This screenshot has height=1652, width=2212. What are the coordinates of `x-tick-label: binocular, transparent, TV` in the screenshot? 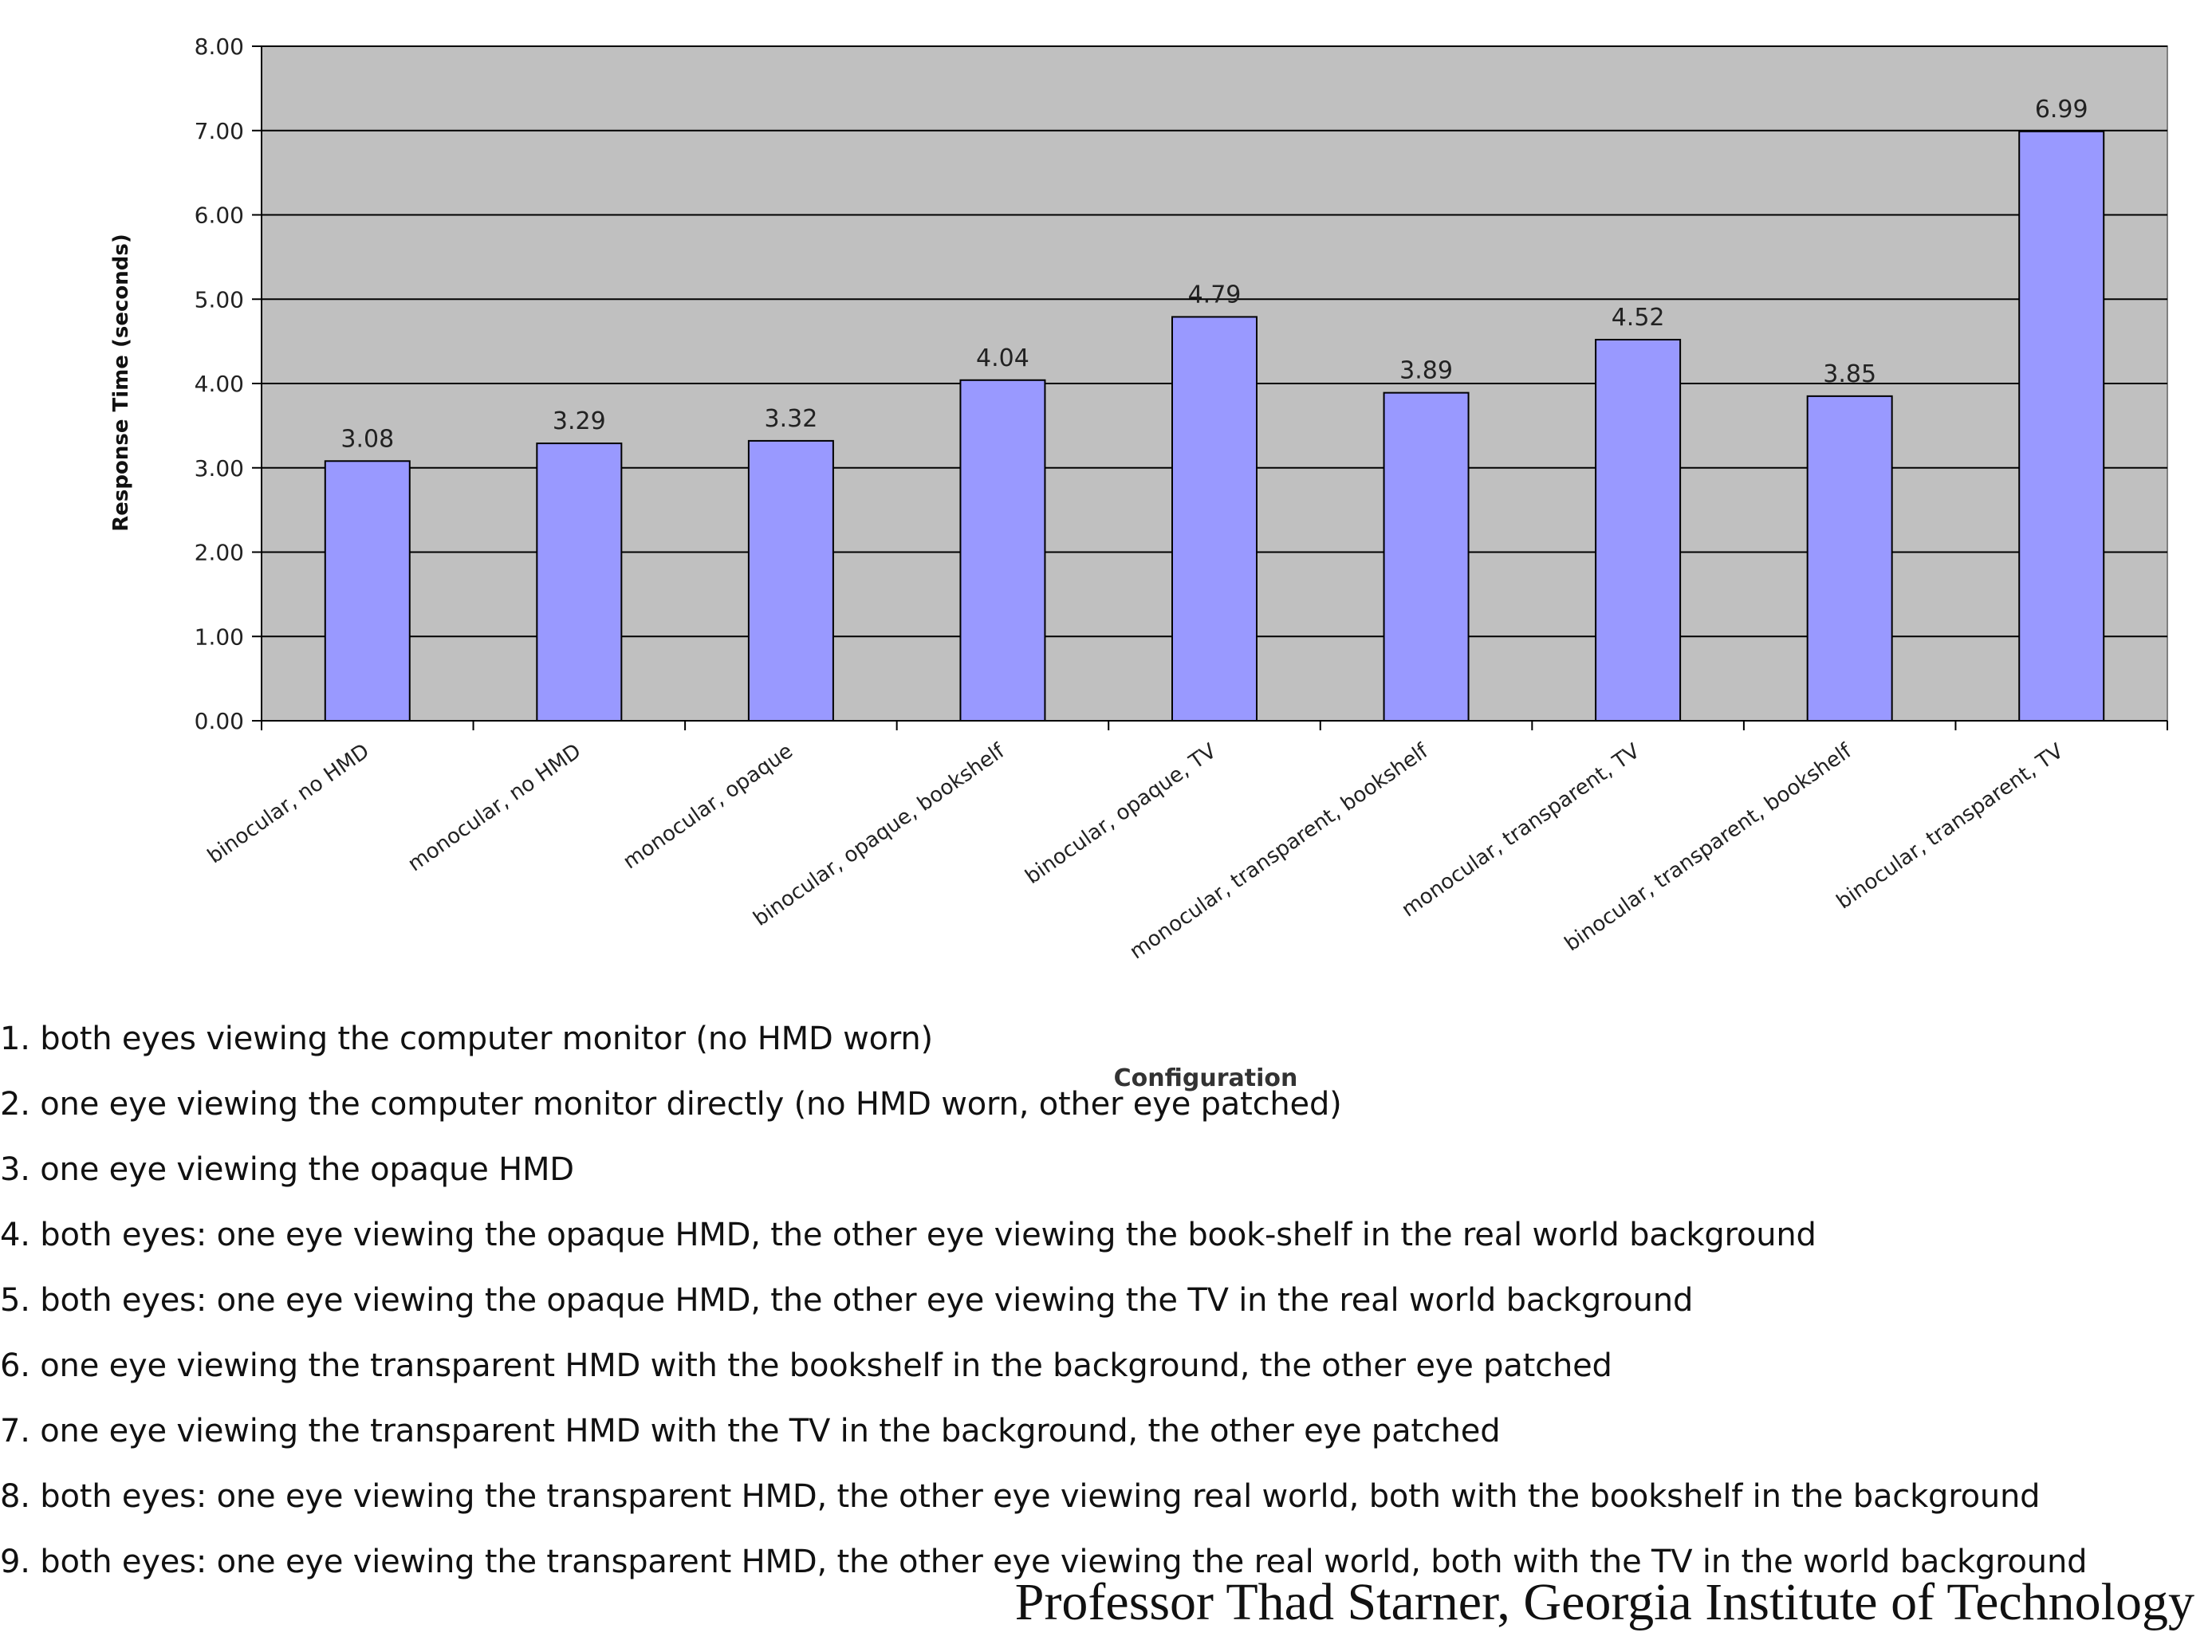 It's located at (1950, 826).